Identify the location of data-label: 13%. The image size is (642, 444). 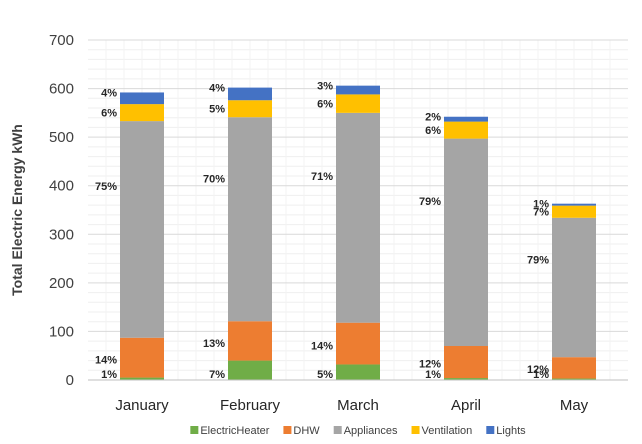
(214, 344).